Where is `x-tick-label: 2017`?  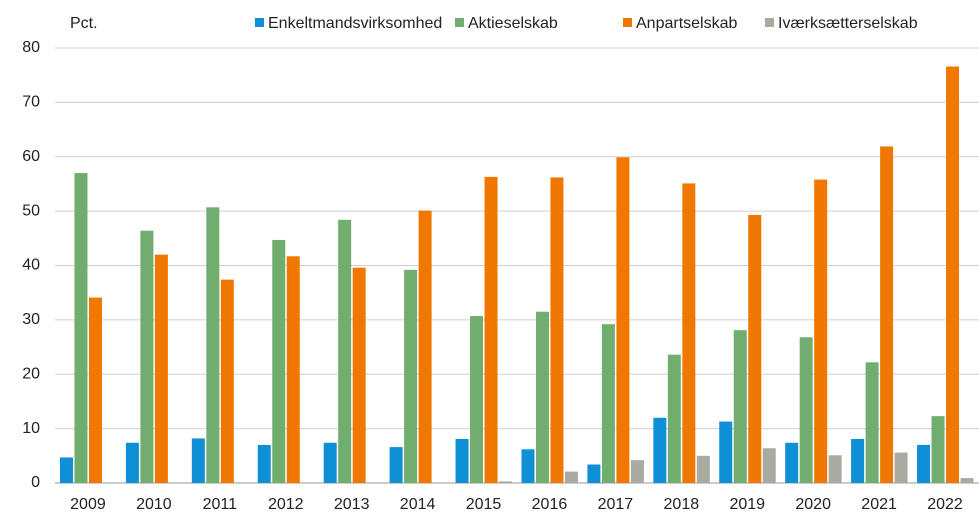
x-tick-label: 2017 is located at coordinates (616, 504).